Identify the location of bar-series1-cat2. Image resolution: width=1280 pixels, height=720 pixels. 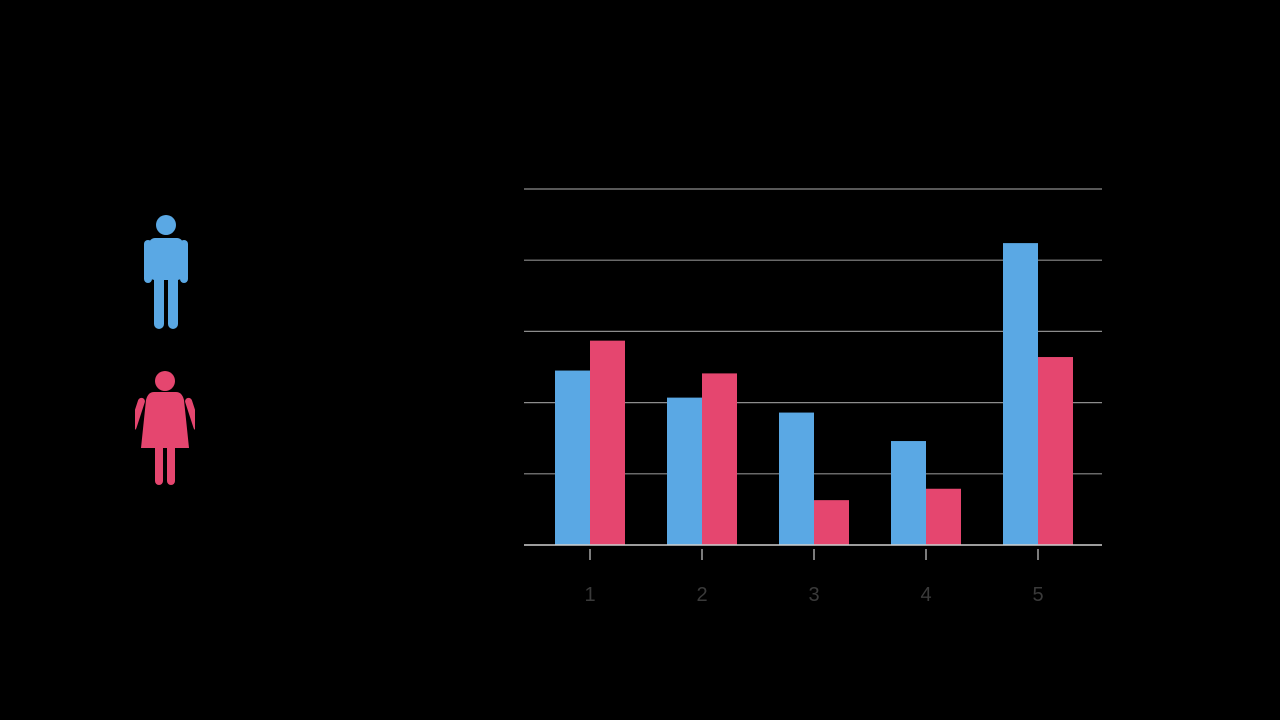
(684, 471).